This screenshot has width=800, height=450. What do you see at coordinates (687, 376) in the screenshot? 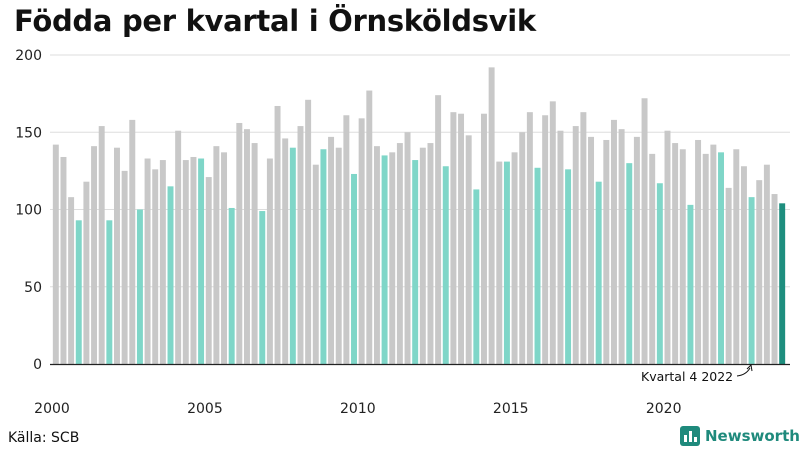
I see `annotation-label: Kvartal 4 2022` at bounding box center [687, 376].